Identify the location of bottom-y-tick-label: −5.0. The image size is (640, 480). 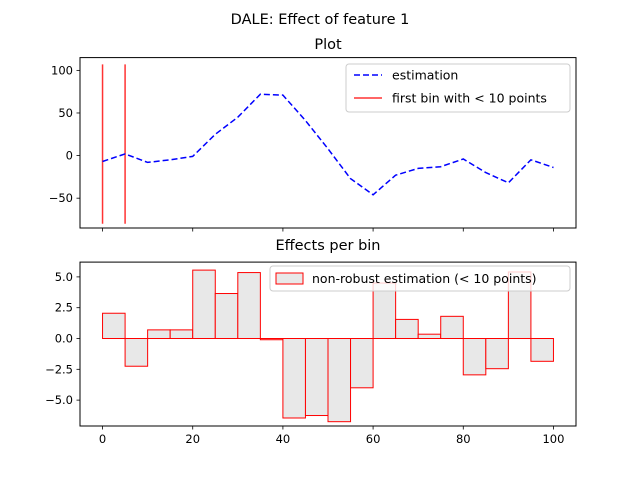
(59, 400).